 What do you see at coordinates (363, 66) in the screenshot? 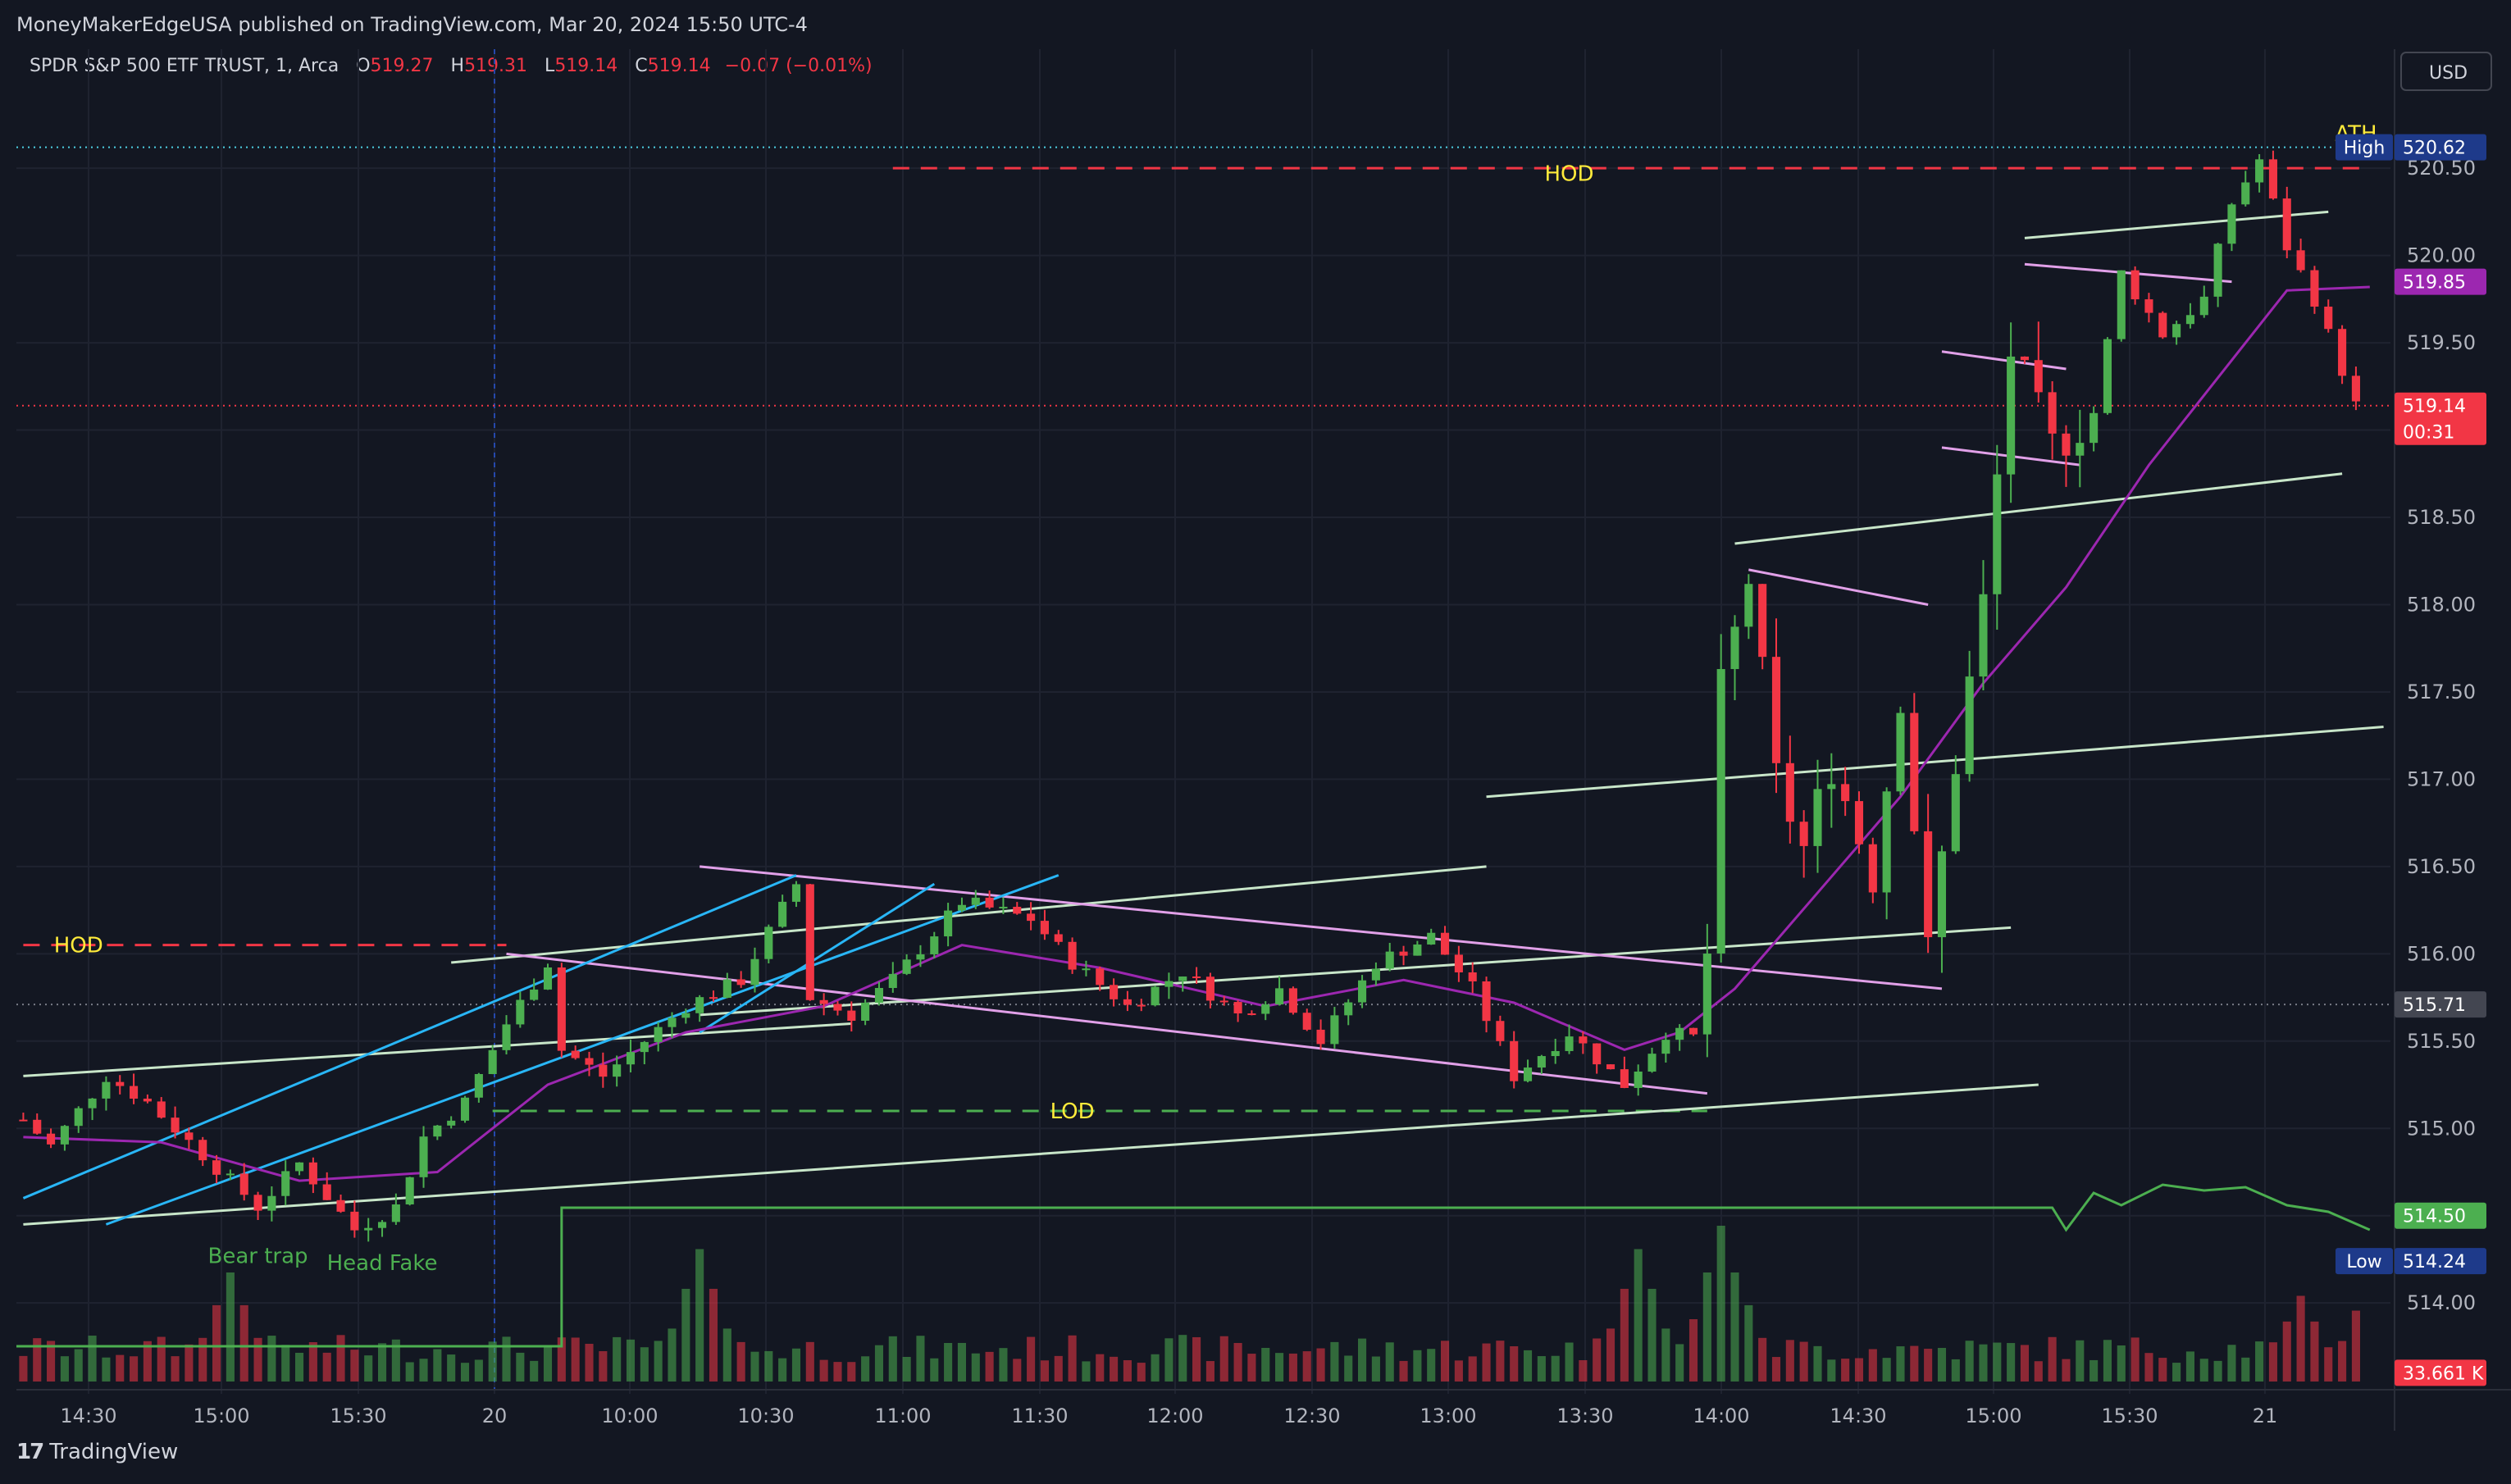
I see `open-label: O` at bounding box center [363, 66].